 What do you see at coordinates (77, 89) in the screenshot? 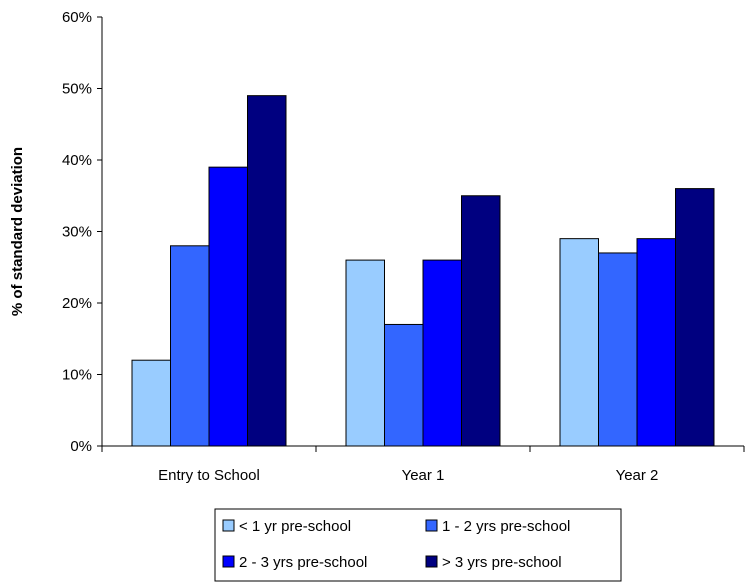
I see `y-tick-label: 50%` at bounding box center [77, 89].